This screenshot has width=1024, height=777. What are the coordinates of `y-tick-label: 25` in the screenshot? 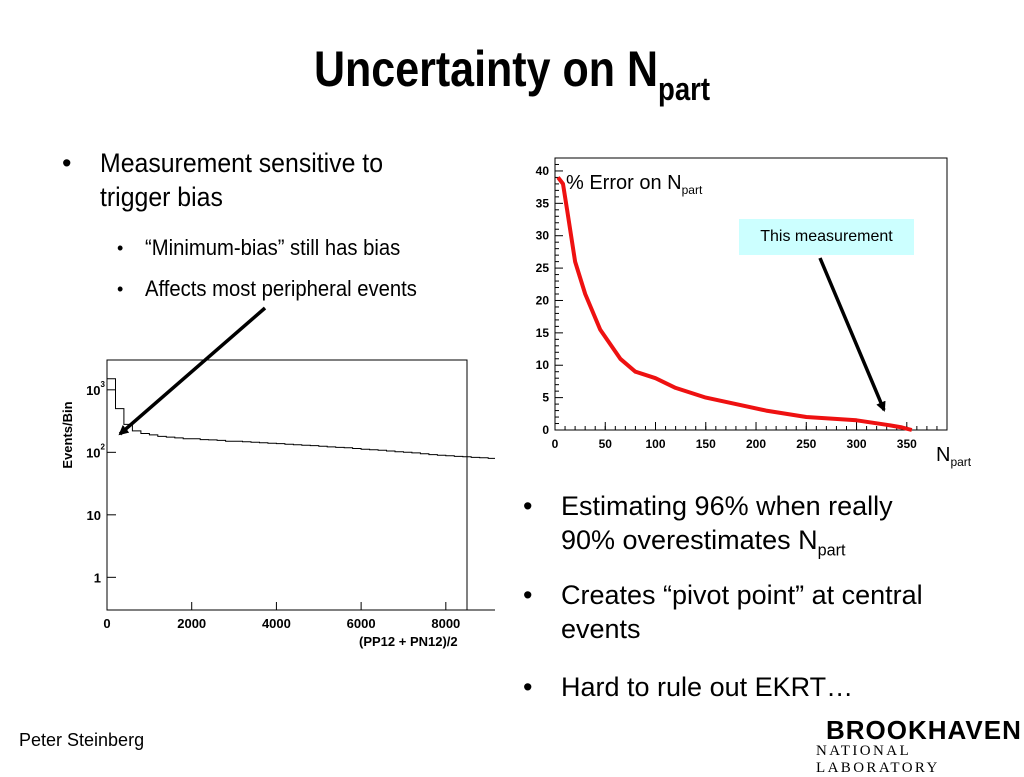 It's located at (543, 268).